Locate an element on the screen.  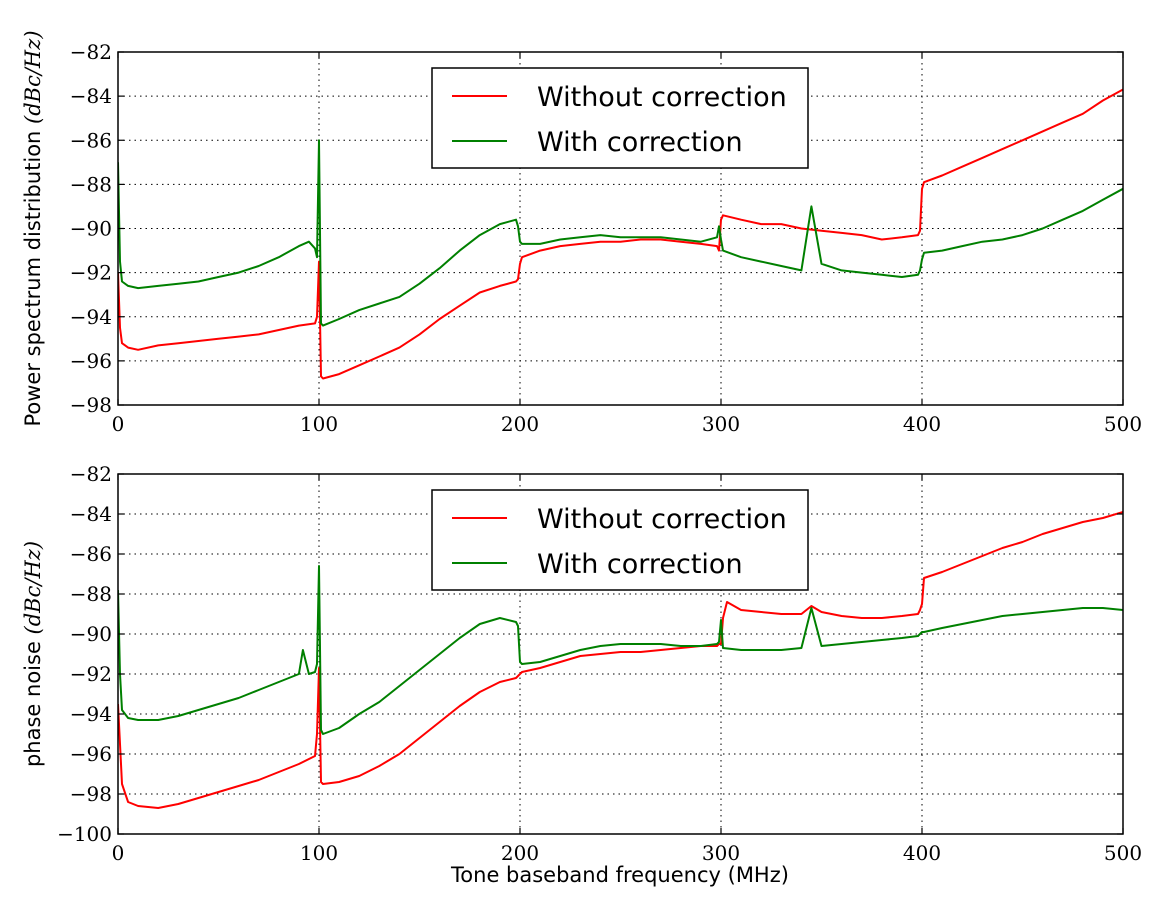
y-axis-label: phase noise (dBc/Hz) is located at coordinates (33, 654).